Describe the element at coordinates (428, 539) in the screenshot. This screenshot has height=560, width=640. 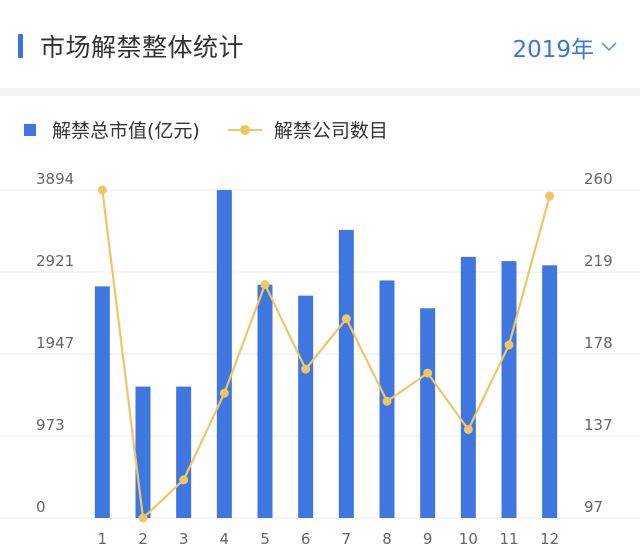
I see `x-tick-label: 9` at that location.